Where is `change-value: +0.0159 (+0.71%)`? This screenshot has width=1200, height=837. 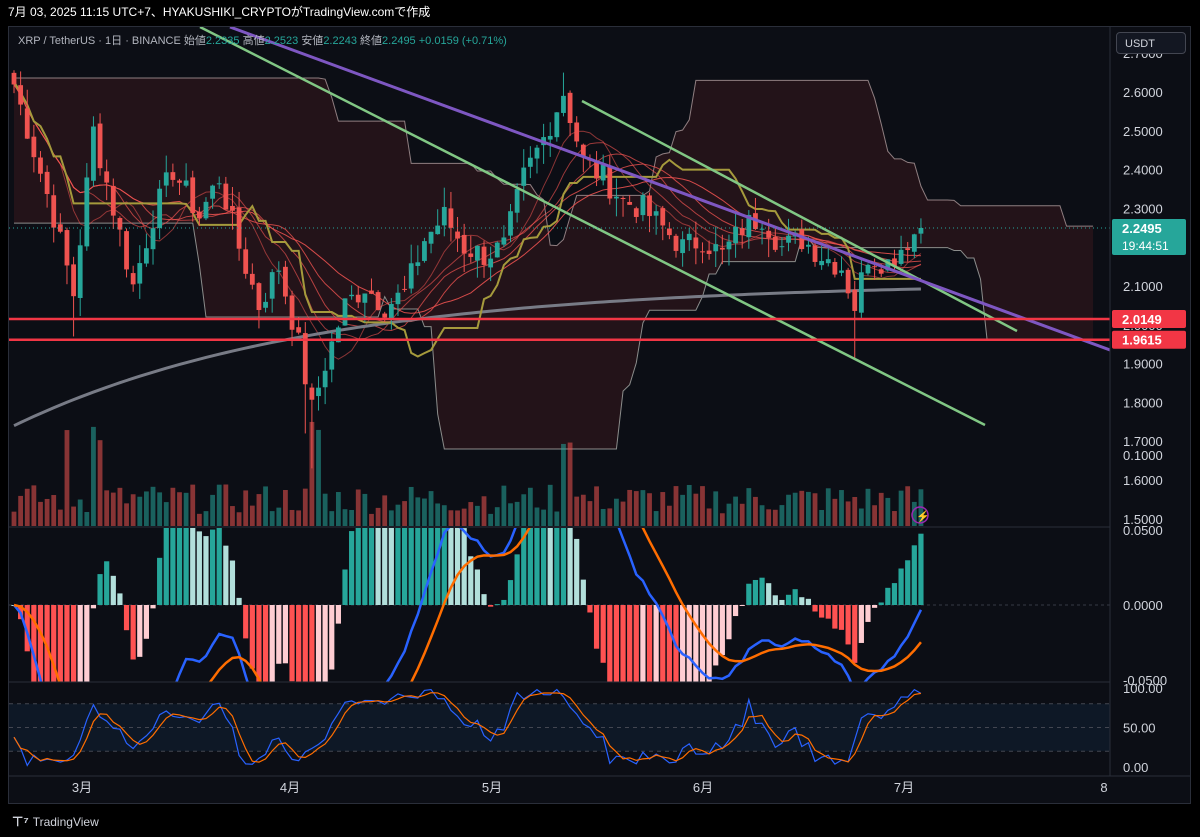 change-value: +0.0159 (+0.71%) is located at coordinates (462, 41).